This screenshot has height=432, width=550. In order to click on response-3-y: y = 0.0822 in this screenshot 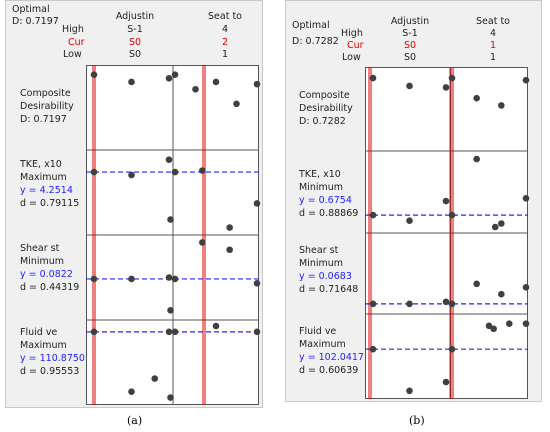, I will do `click(46, 274)`.